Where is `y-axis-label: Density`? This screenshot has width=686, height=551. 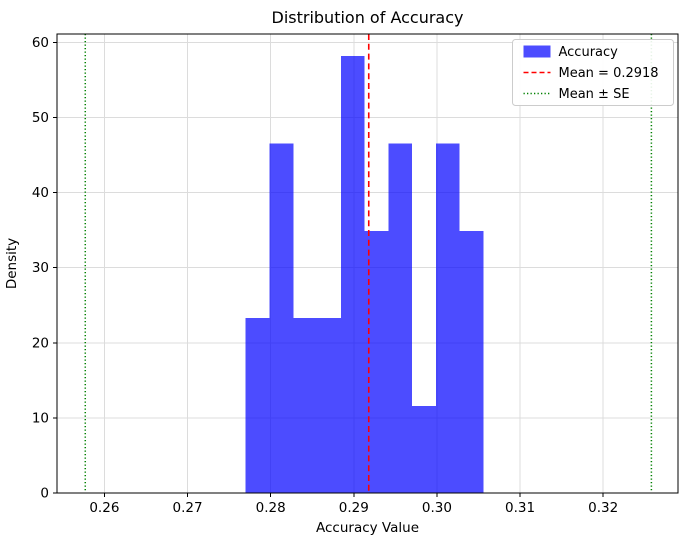
y-axis-label: Density is located at coordinates (12, 263).